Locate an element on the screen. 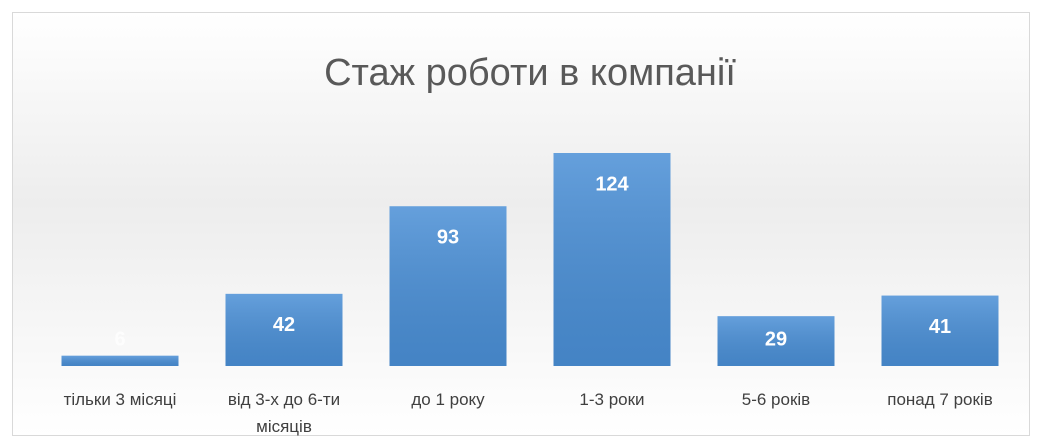 The image size is (1041, 448). x-tick-label: 5-6 років is located at coordinates (776, 399).